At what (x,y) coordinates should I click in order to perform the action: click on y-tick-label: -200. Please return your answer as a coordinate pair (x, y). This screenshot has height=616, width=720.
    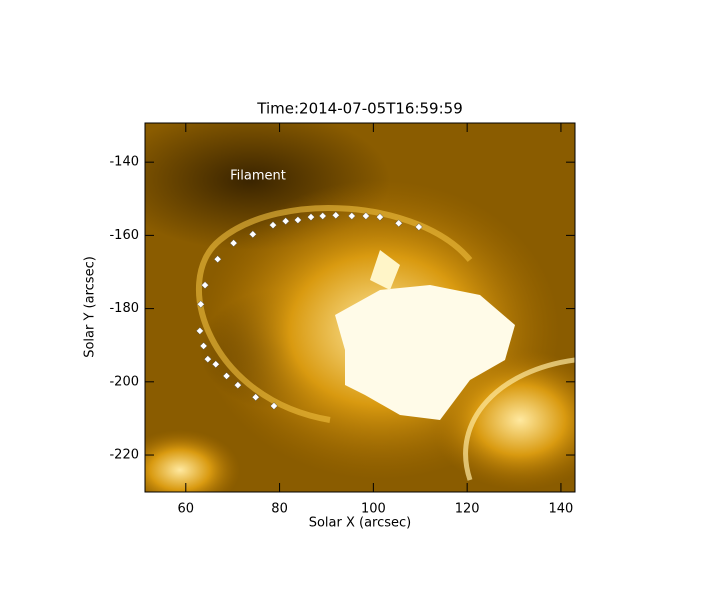
    Looking at the image, I should click on (124, 381).